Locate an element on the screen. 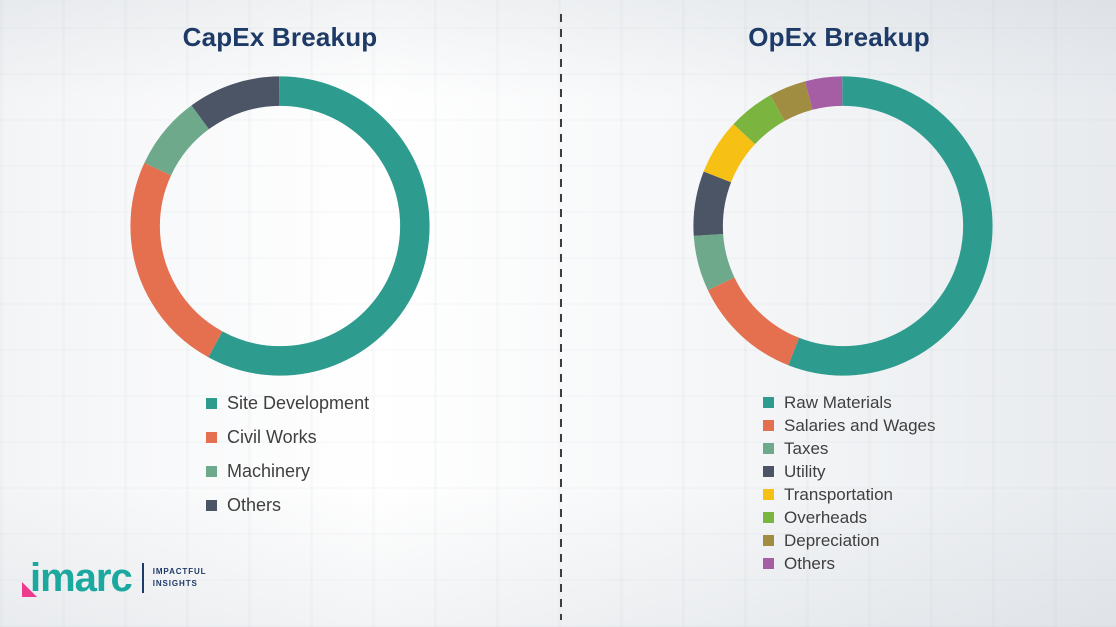 The height and width of the screenshot is (627, 1116). legend-item: Raw Materials is located at coordinates (849, 402).